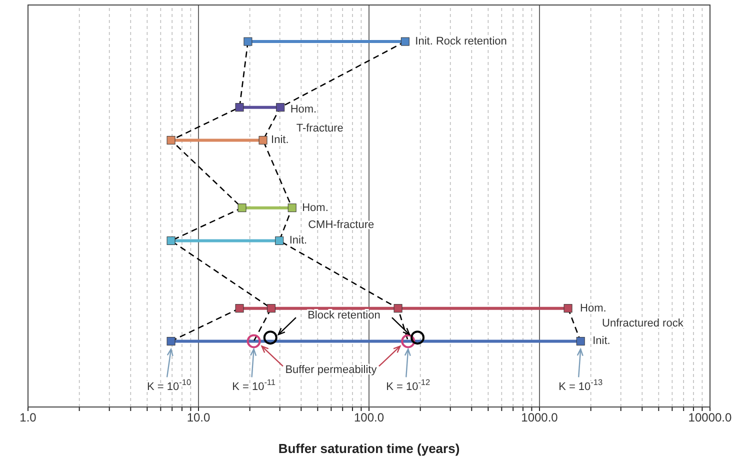 Image resolution: width=733 pixels, height=463 pixels. Describe the element at coordinates (581, 386) in the screenshot. I see `annotation: K = 10$^{-13}$` at that location.